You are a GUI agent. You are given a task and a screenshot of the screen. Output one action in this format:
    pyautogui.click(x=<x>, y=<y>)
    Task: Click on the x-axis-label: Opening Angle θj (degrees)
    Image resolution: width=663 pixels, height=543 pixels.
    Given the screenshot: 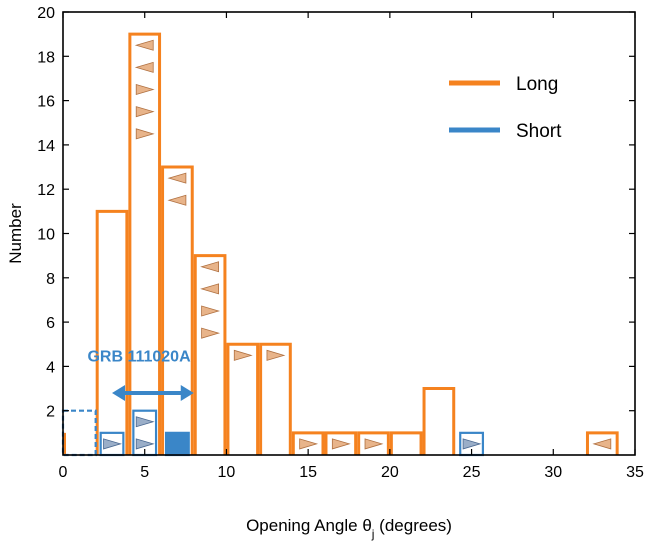 What is the action you would take?
    pyautogui.click(x=349, y=528)
    